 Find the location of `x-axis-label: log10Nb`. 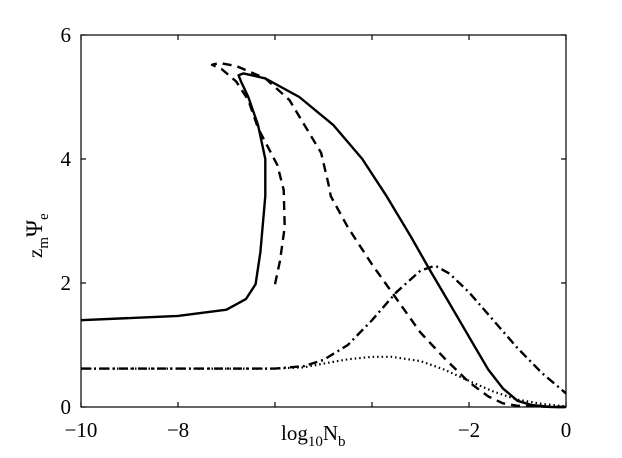

x-axis-label: log10Nb is located at coordinates (313, 435).